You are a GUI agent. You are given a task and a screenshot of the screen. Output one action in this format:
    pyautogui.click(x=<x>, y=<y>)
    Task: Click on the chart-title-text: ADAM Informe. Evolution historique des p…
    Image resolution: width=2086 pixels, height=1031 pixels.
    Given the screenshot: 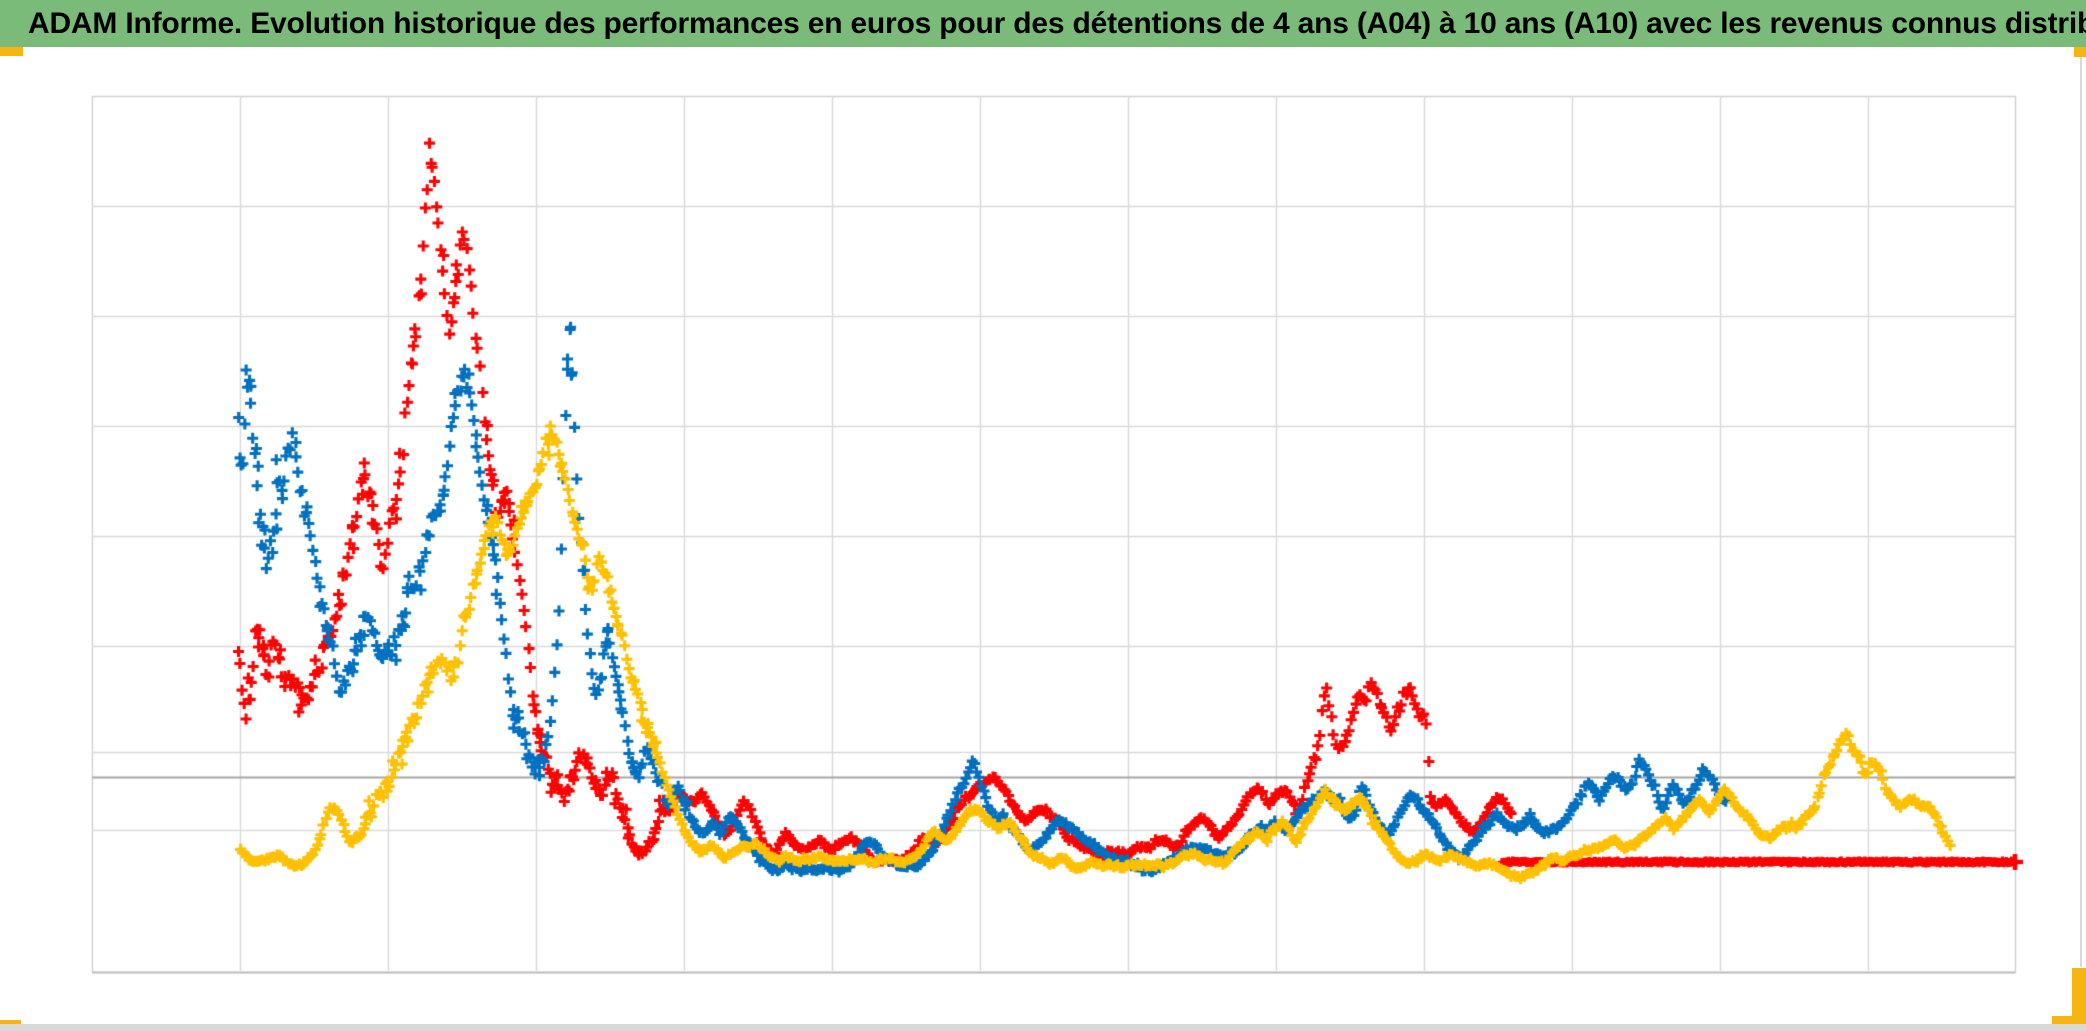 What is the action you would take?
    pyautogui.click(x=1057, y=23)
    